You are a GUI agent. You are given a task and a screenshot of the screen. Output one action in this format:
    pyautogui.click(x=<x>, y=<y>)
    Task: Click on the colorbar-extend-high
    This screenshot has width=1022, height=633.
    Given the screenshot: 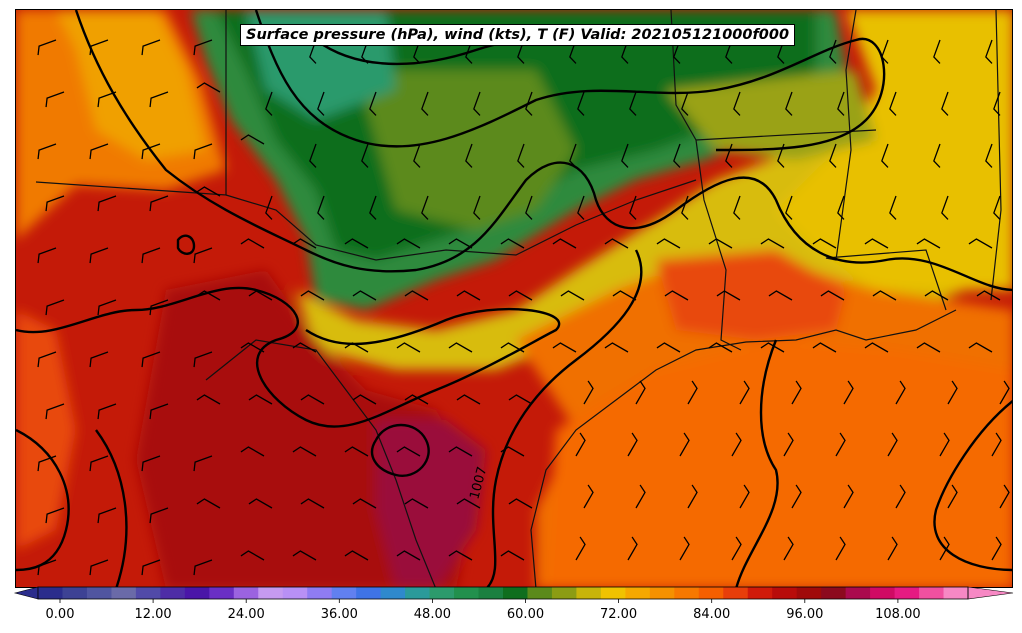 What is the action you would take?
    pyautogui.click(x=990, y=593)
    